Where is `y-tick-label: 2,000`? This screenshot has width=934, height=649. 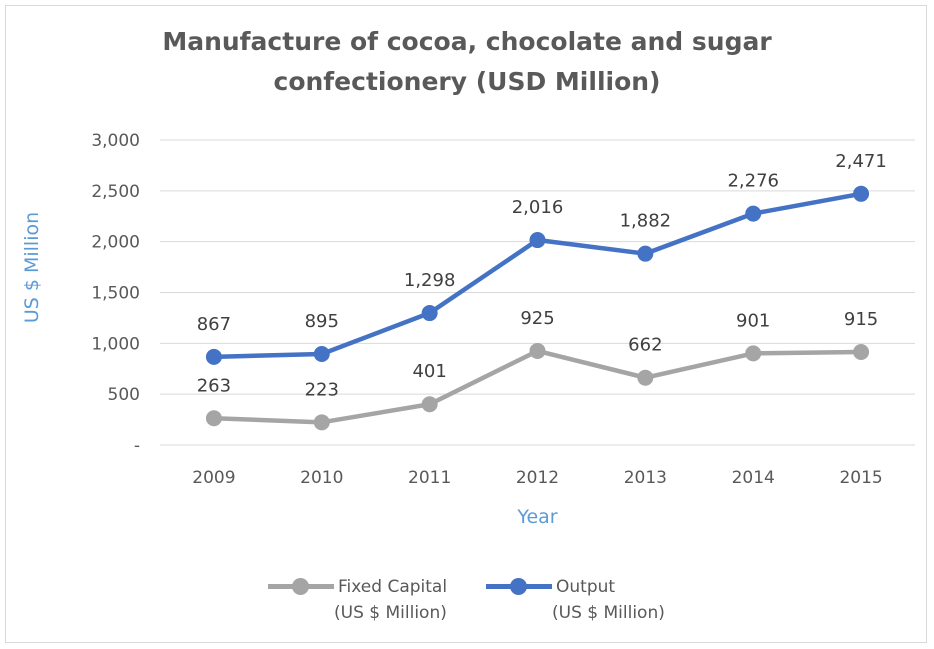
y-tick-label: 2,000 is located at coordinates (115, 243).